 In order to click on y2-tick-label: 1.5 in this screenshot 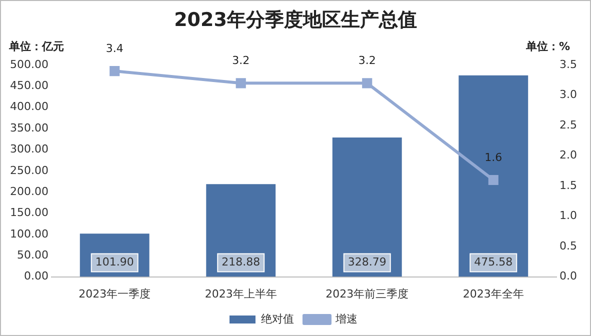, I will do `click(569, 185)`.